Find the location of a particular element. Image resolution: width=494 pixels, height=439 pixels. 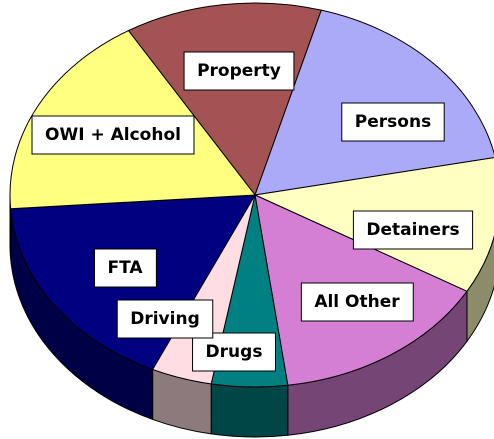

slice-label: Drugs is located at coordinates (234, 352).